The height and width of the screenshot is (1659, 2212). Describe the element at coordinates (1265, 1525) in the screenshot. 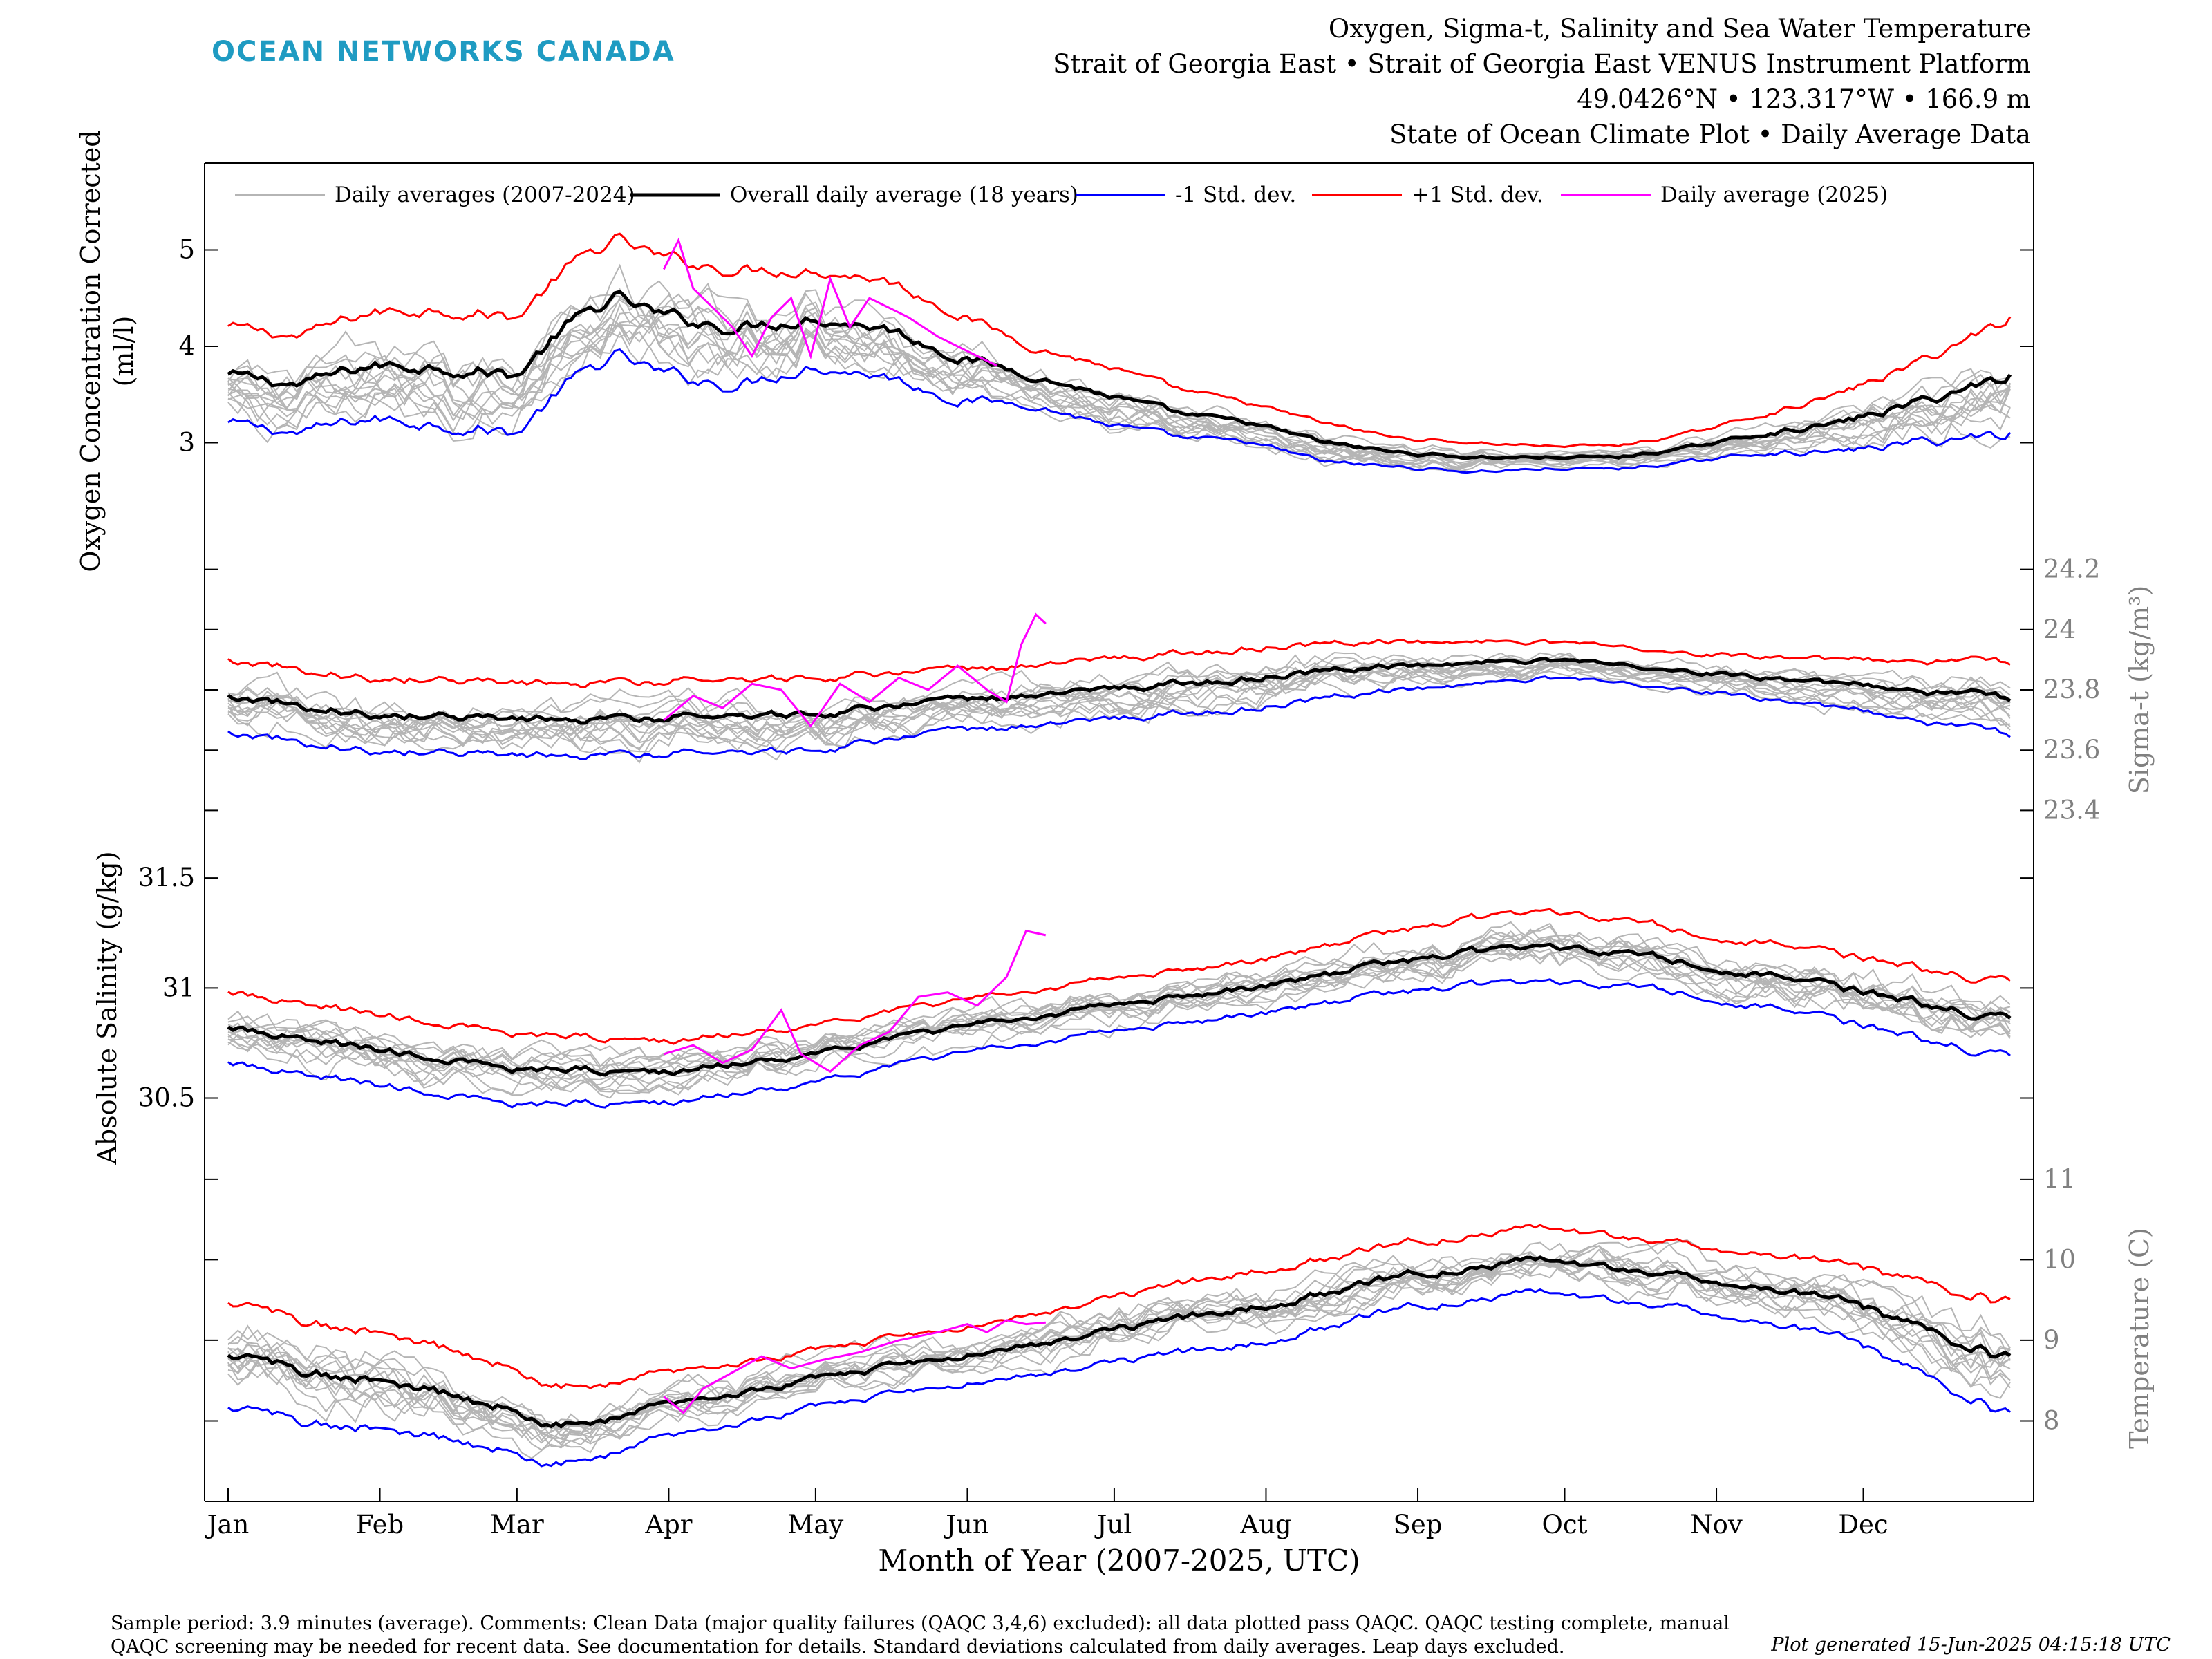

I see `x-tick-label: Aug` at that location.